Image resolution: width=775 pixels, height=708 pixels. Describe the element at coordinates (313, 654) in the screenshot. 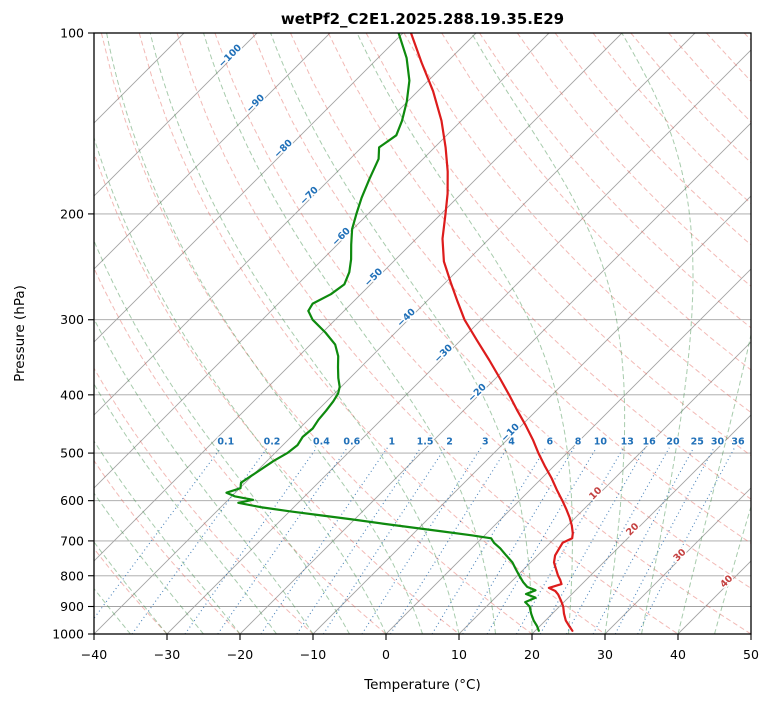

I see `x-tick-label: −10` at that location.